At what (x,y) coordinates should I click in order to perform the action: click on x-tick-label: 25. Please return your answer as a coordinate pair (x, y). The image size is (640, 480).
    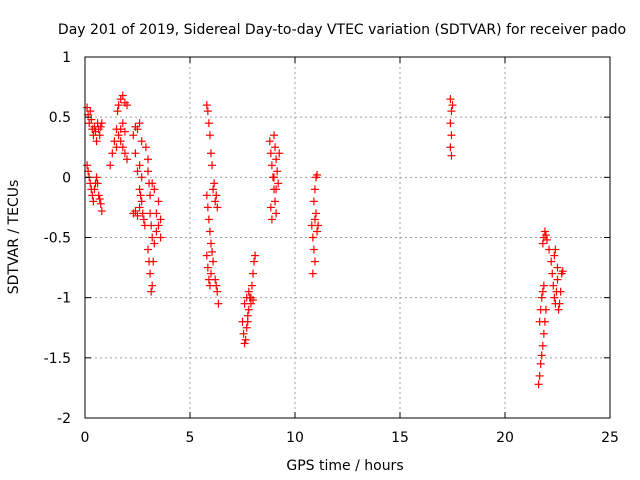
    Looking at the image, I should click on (610, 438).